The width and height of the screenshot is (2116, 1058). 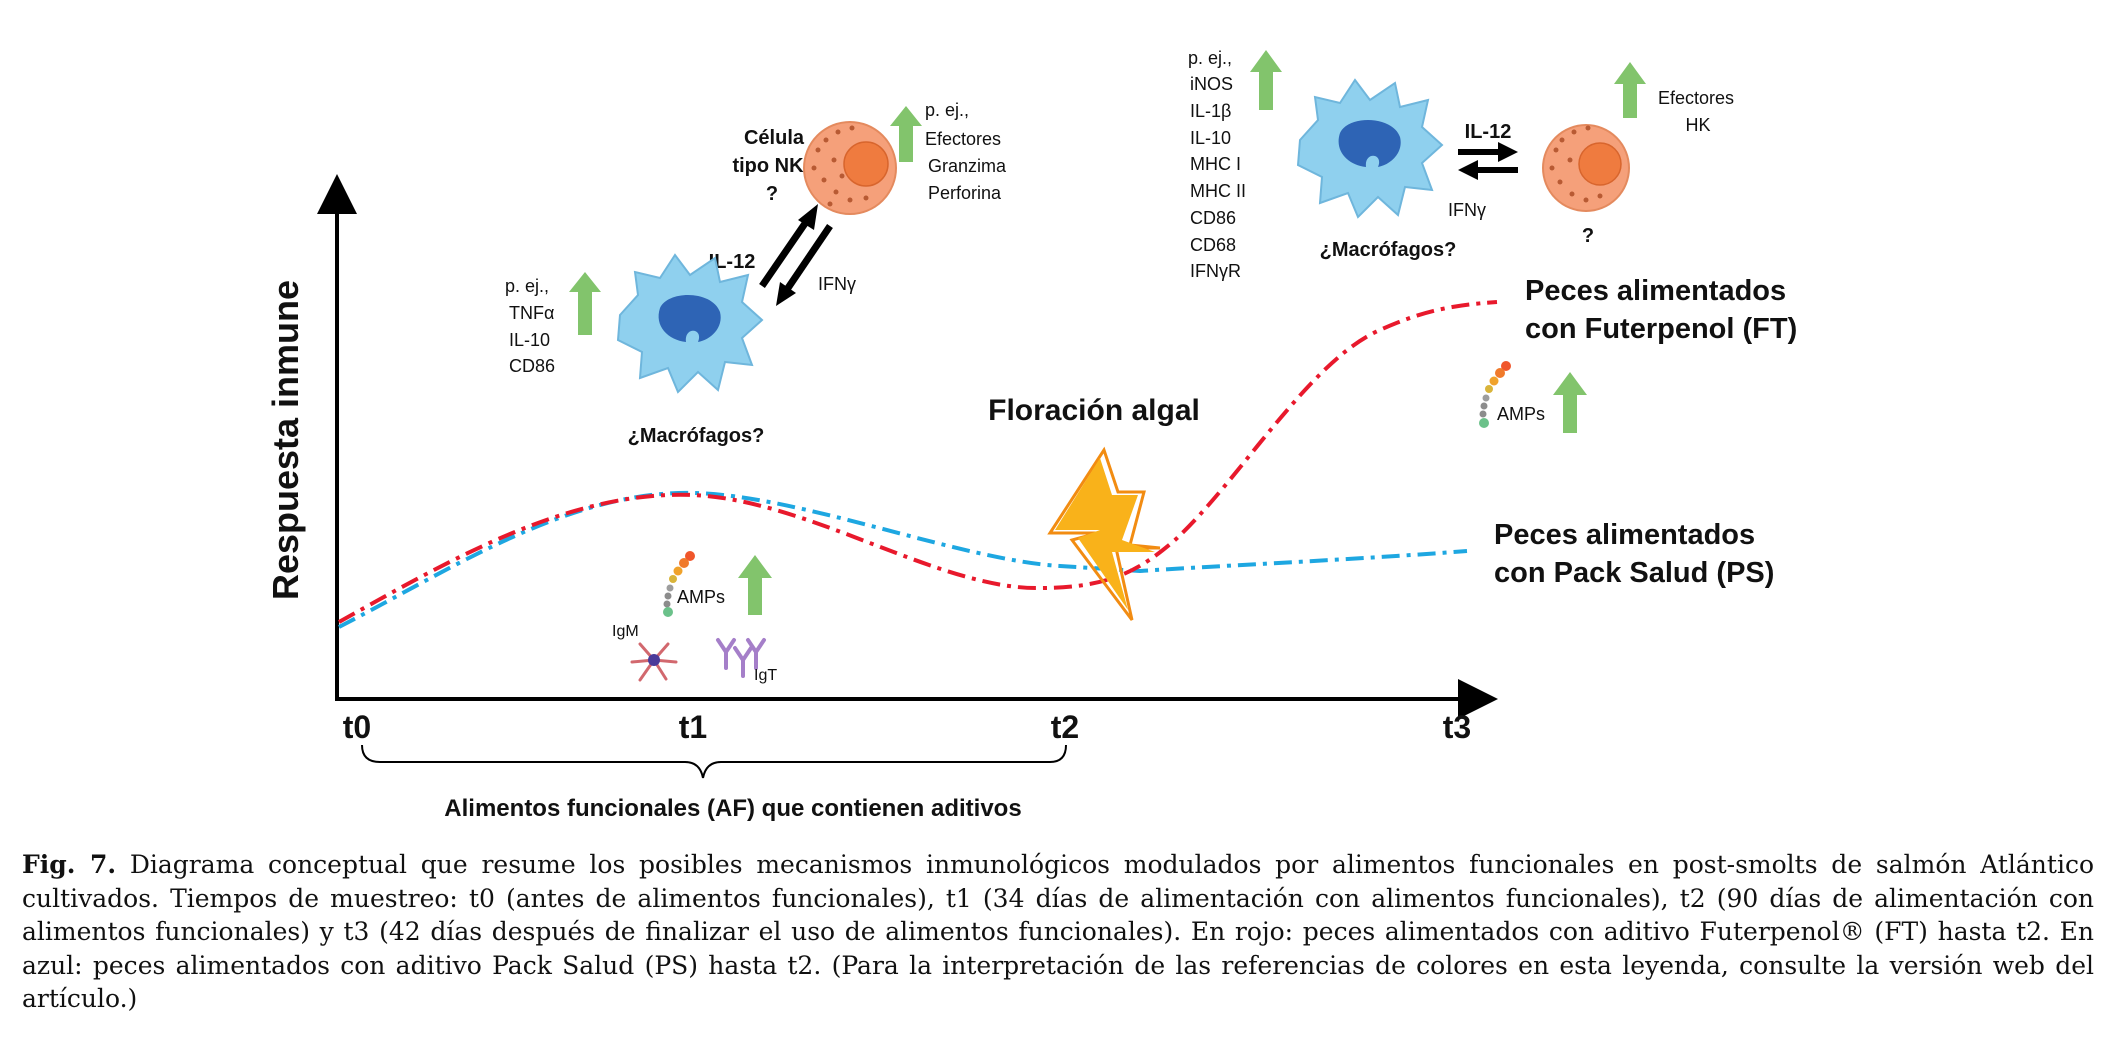 I want to click on macrophage-icon-t1, so click(x=690, y=323).